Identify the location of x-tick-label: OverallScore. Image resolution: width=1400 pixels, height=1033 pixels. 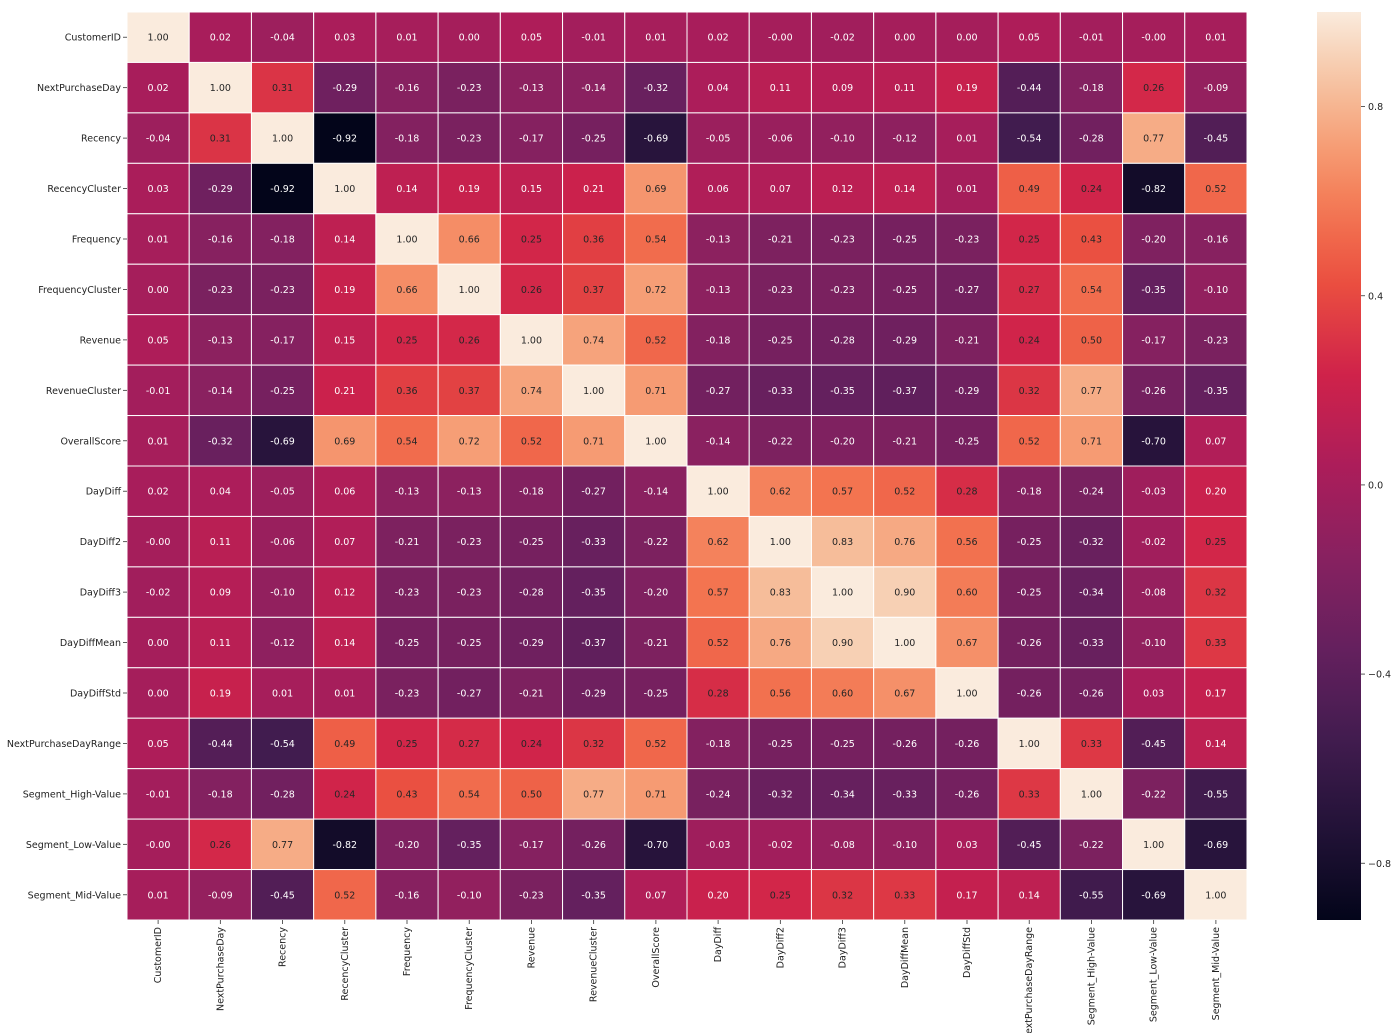
(656, 957).